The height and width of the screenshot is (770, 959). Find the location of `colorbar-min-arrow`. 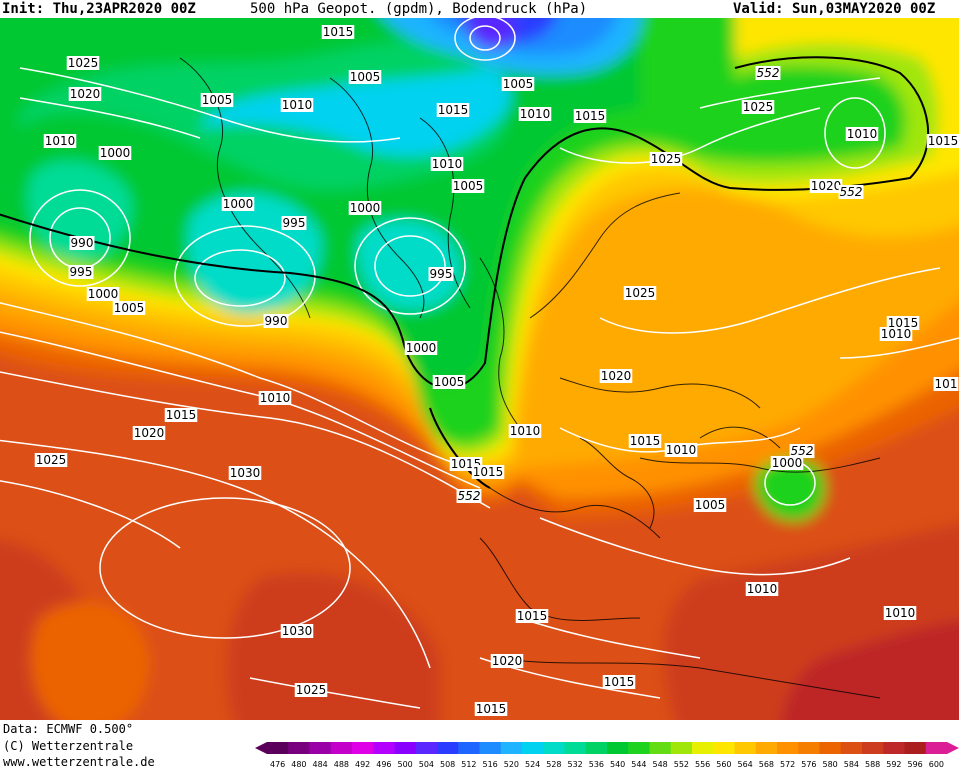

colorbar-min-arrow is located at coordinates (261, 748).